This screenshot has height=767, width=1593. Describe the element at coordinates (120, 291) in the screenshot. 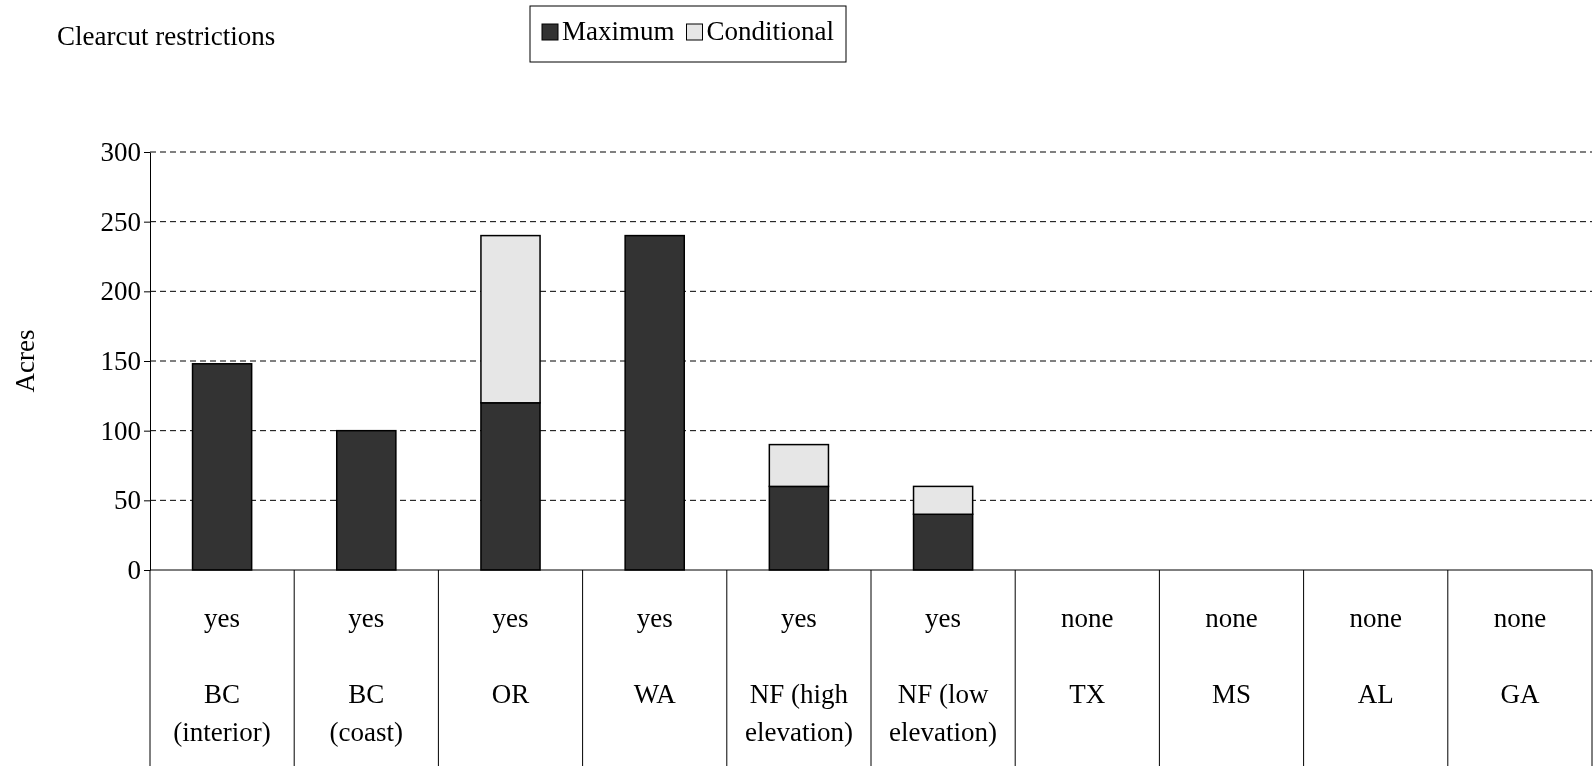

I see `y-tick-label: 200` at that location.